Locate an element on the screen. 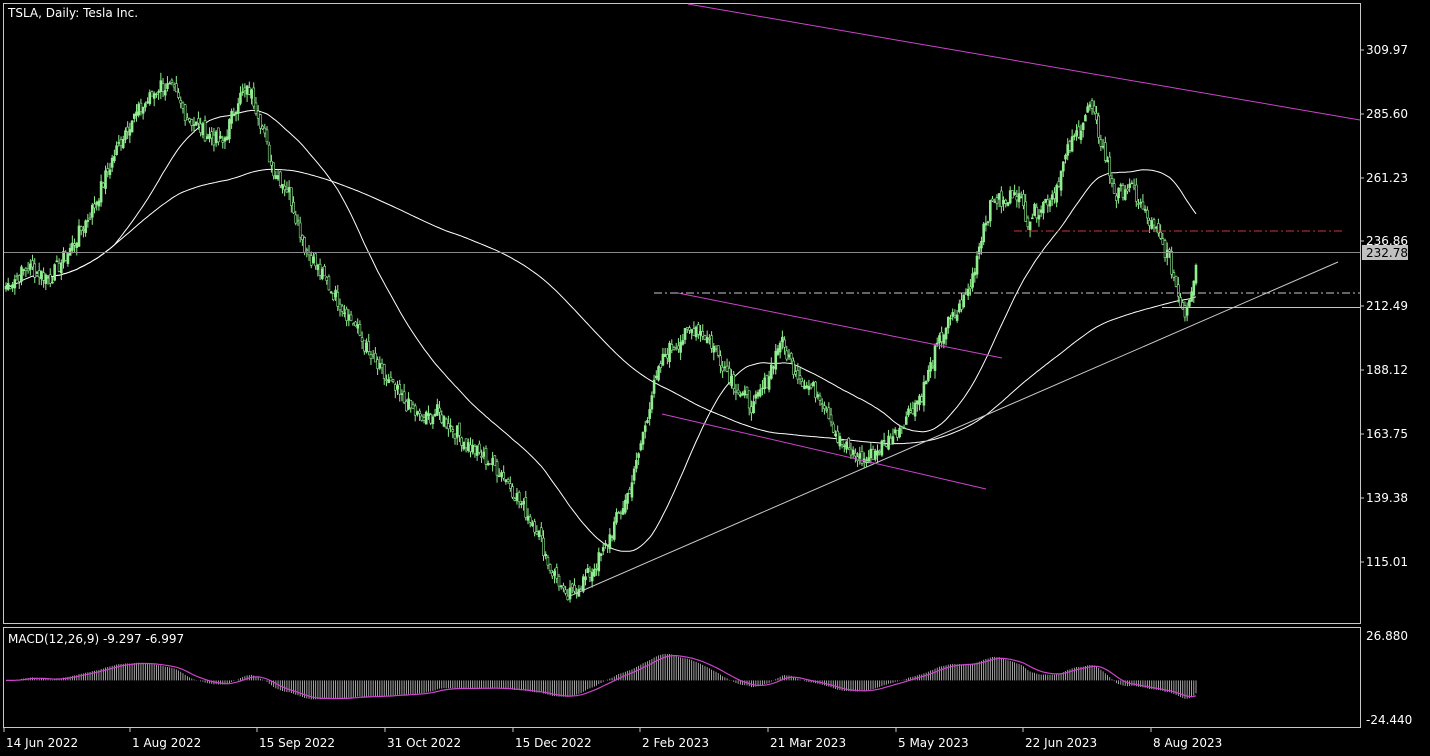  date-tick: 15 Dec 2022 is located at coordinates (552, 739).